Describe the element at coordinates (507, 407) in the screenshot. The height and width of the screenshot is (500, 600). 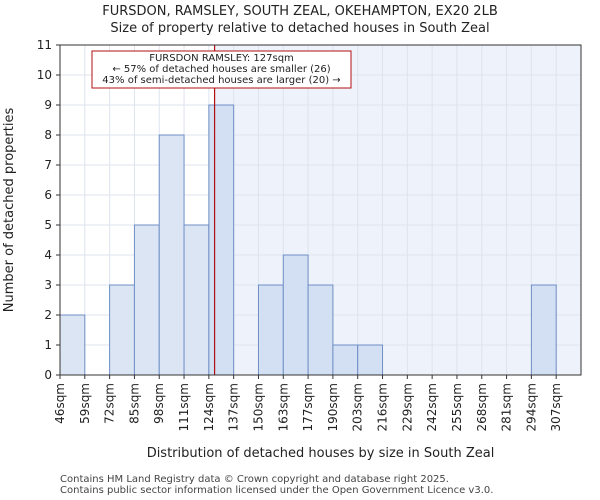
I see `x-tick-label: 281sqm` at that location.